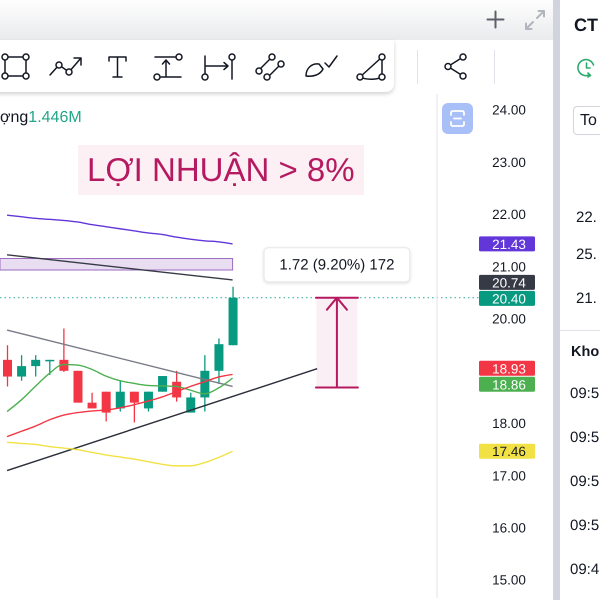 Image resolution: width=600 pixels, height=600 pixels. What do you see at coordinates (509, 580) in the screenshot?
I see `y-tick-label: 15.00` at bounding box center [509, 580].